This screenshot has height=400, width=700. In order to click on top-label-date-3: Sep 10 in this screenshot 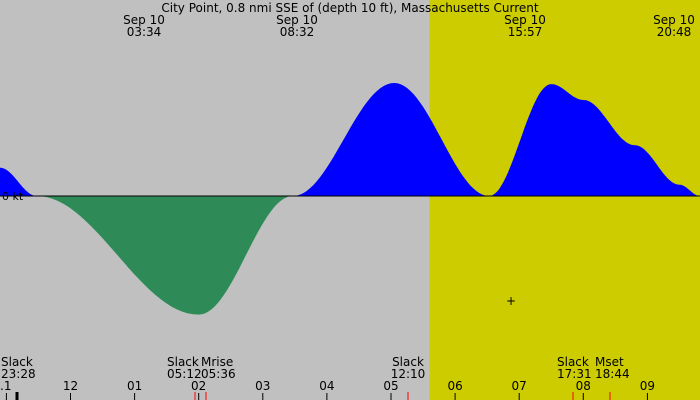, I will do `click(525, 20)`.